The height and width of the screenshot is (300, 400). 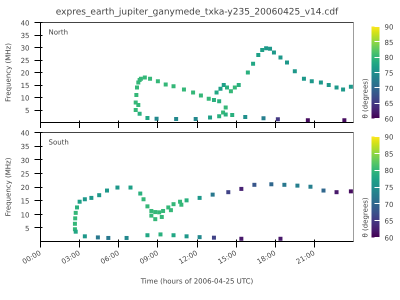 I want to click on chart-title: expres_earth_jupiter_ganymede_txka-y235_20060425_v14.cdf, so click(x=198, y=13).